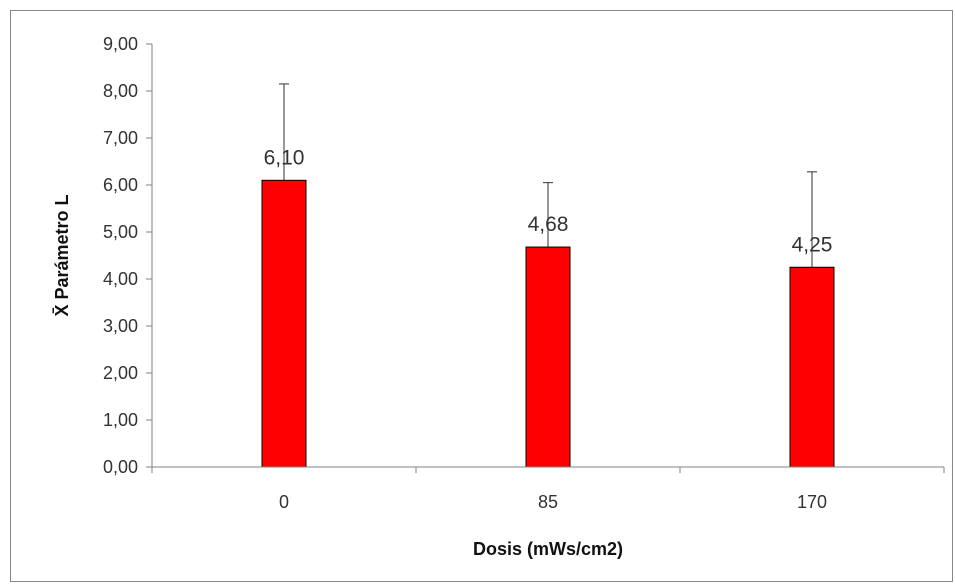 Image resolution: width=955 pixels, height=584 pixels. Describe the element at coordinates (62, 255) in the screenshot. I see `y-axis-title: X̄ Parámetro L` at that location.